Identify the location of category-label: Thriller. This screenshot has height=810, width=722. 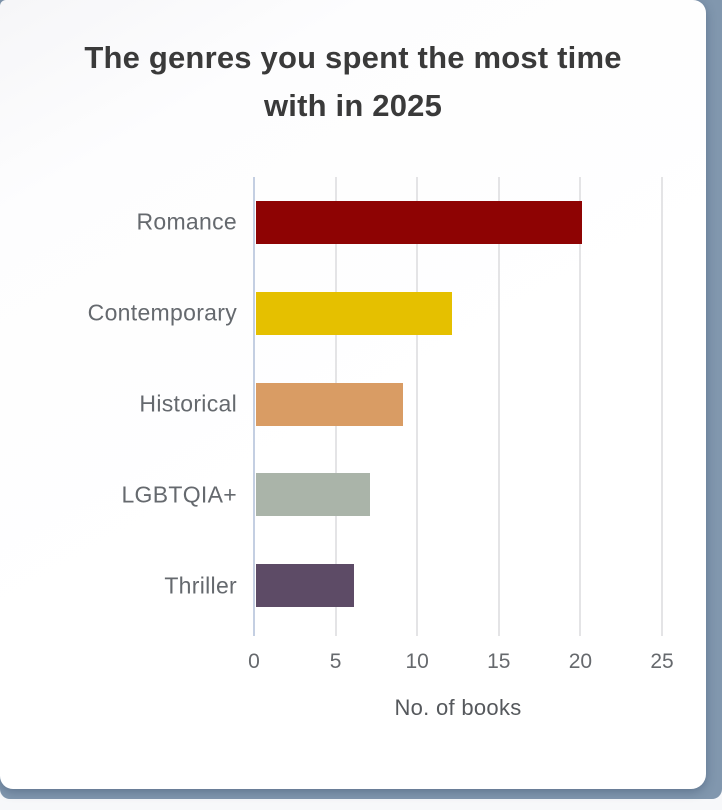
(200, 585).